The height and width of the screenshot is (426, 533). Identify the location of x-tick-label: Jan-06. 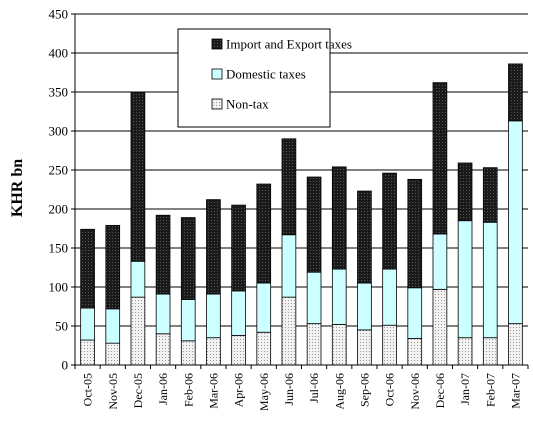
(163, 389).